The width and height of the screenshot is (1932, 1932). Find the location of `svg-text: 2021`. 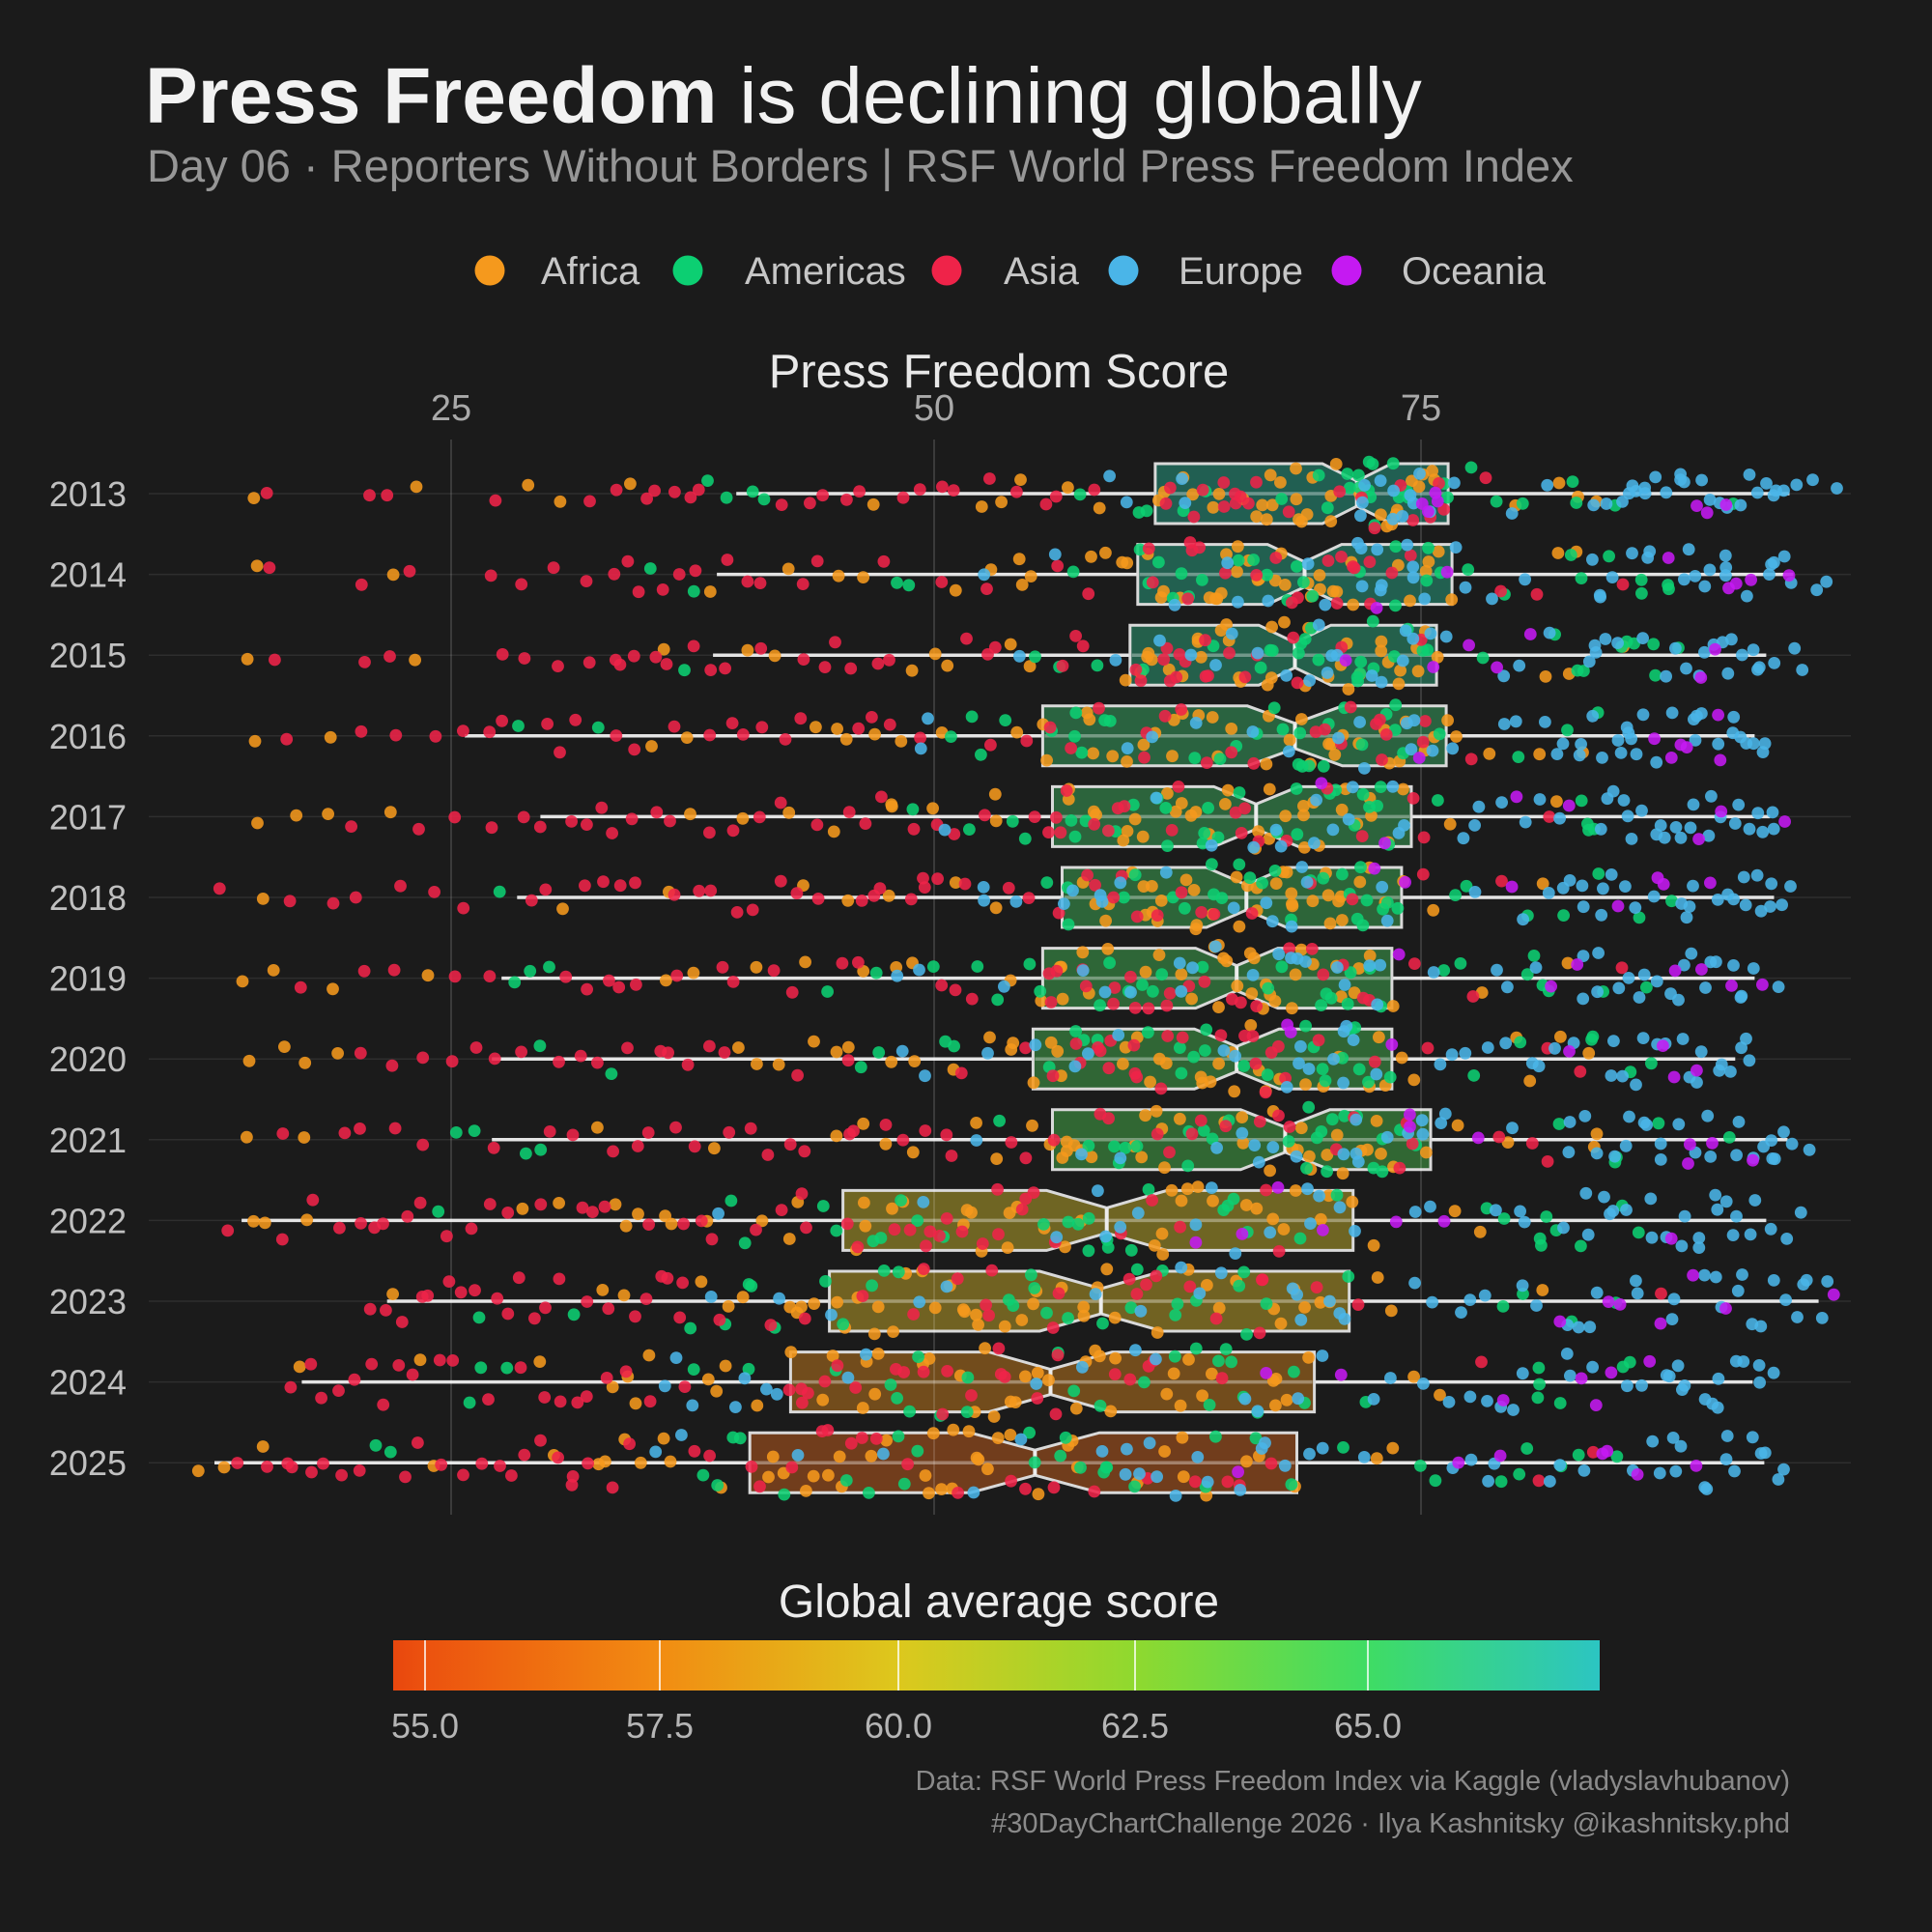

svg-text: 2021 is located at coordinates (88, 1140).